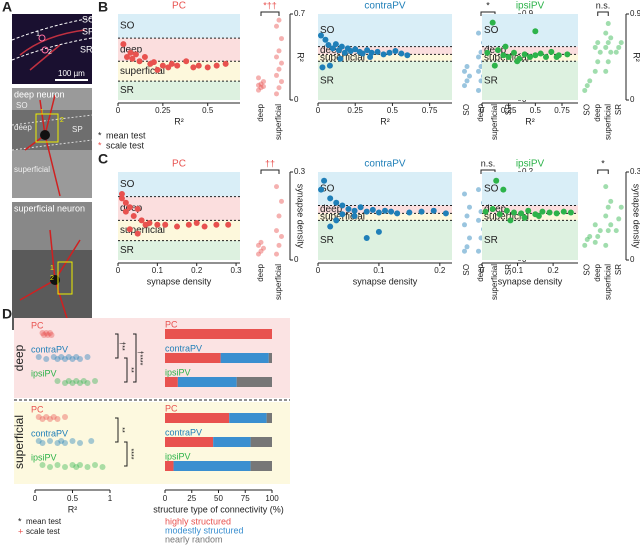  What do you see at coordinates (618, 109) in the screenshot?
I see `x-tick-label: SR` at bounding box center [618, 109].